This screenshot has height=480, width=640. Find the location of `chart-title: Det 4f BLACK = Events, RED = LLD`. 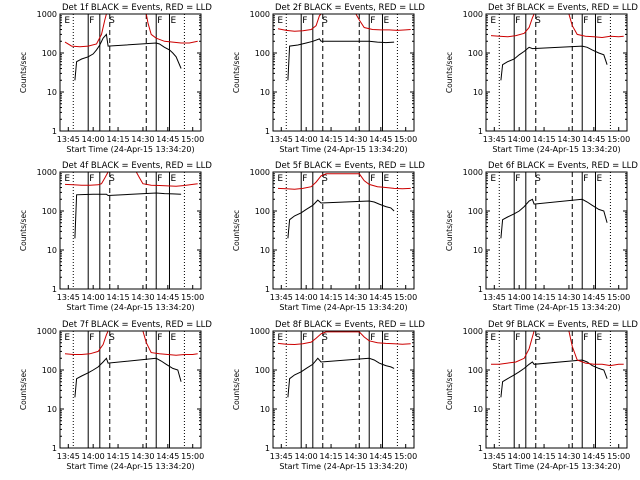

chart-title: Det 4f BLACK = Events, RED = LLD is located at coordinates (137, 166).